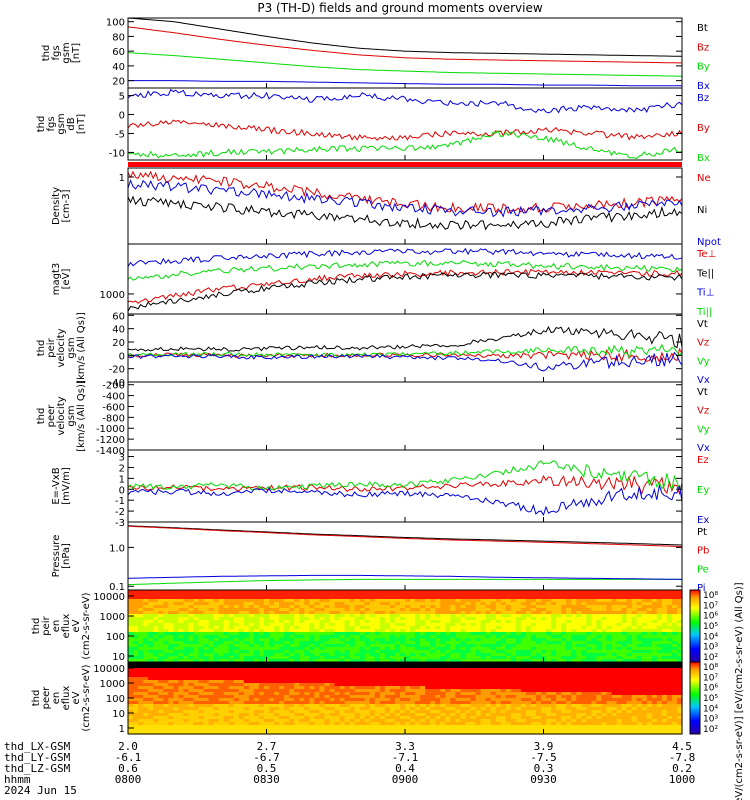  Describe the element at coordinates (405, 351) in the screenshot. I see `series-line-Vy` at that location.